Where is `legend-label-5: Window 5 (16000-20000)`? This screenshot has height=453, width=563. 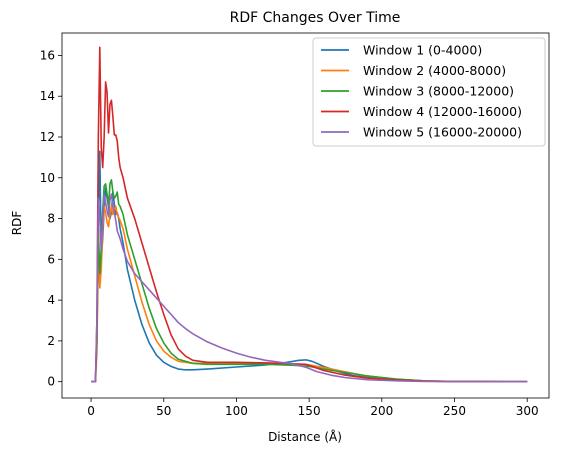 legend-label-5: Window 5 (16000-20000) is located at coordinates (442, 132).